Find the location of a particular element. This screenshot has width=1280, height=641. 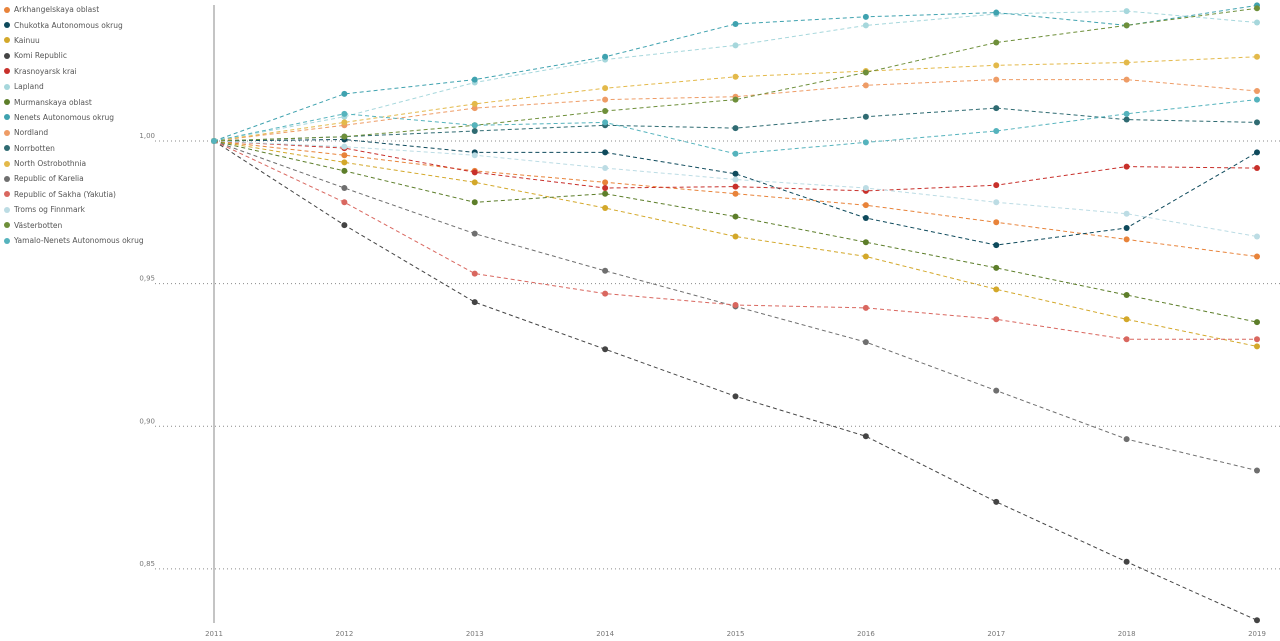

legend-item: Norrbotten is located at coordinates (74, 148).